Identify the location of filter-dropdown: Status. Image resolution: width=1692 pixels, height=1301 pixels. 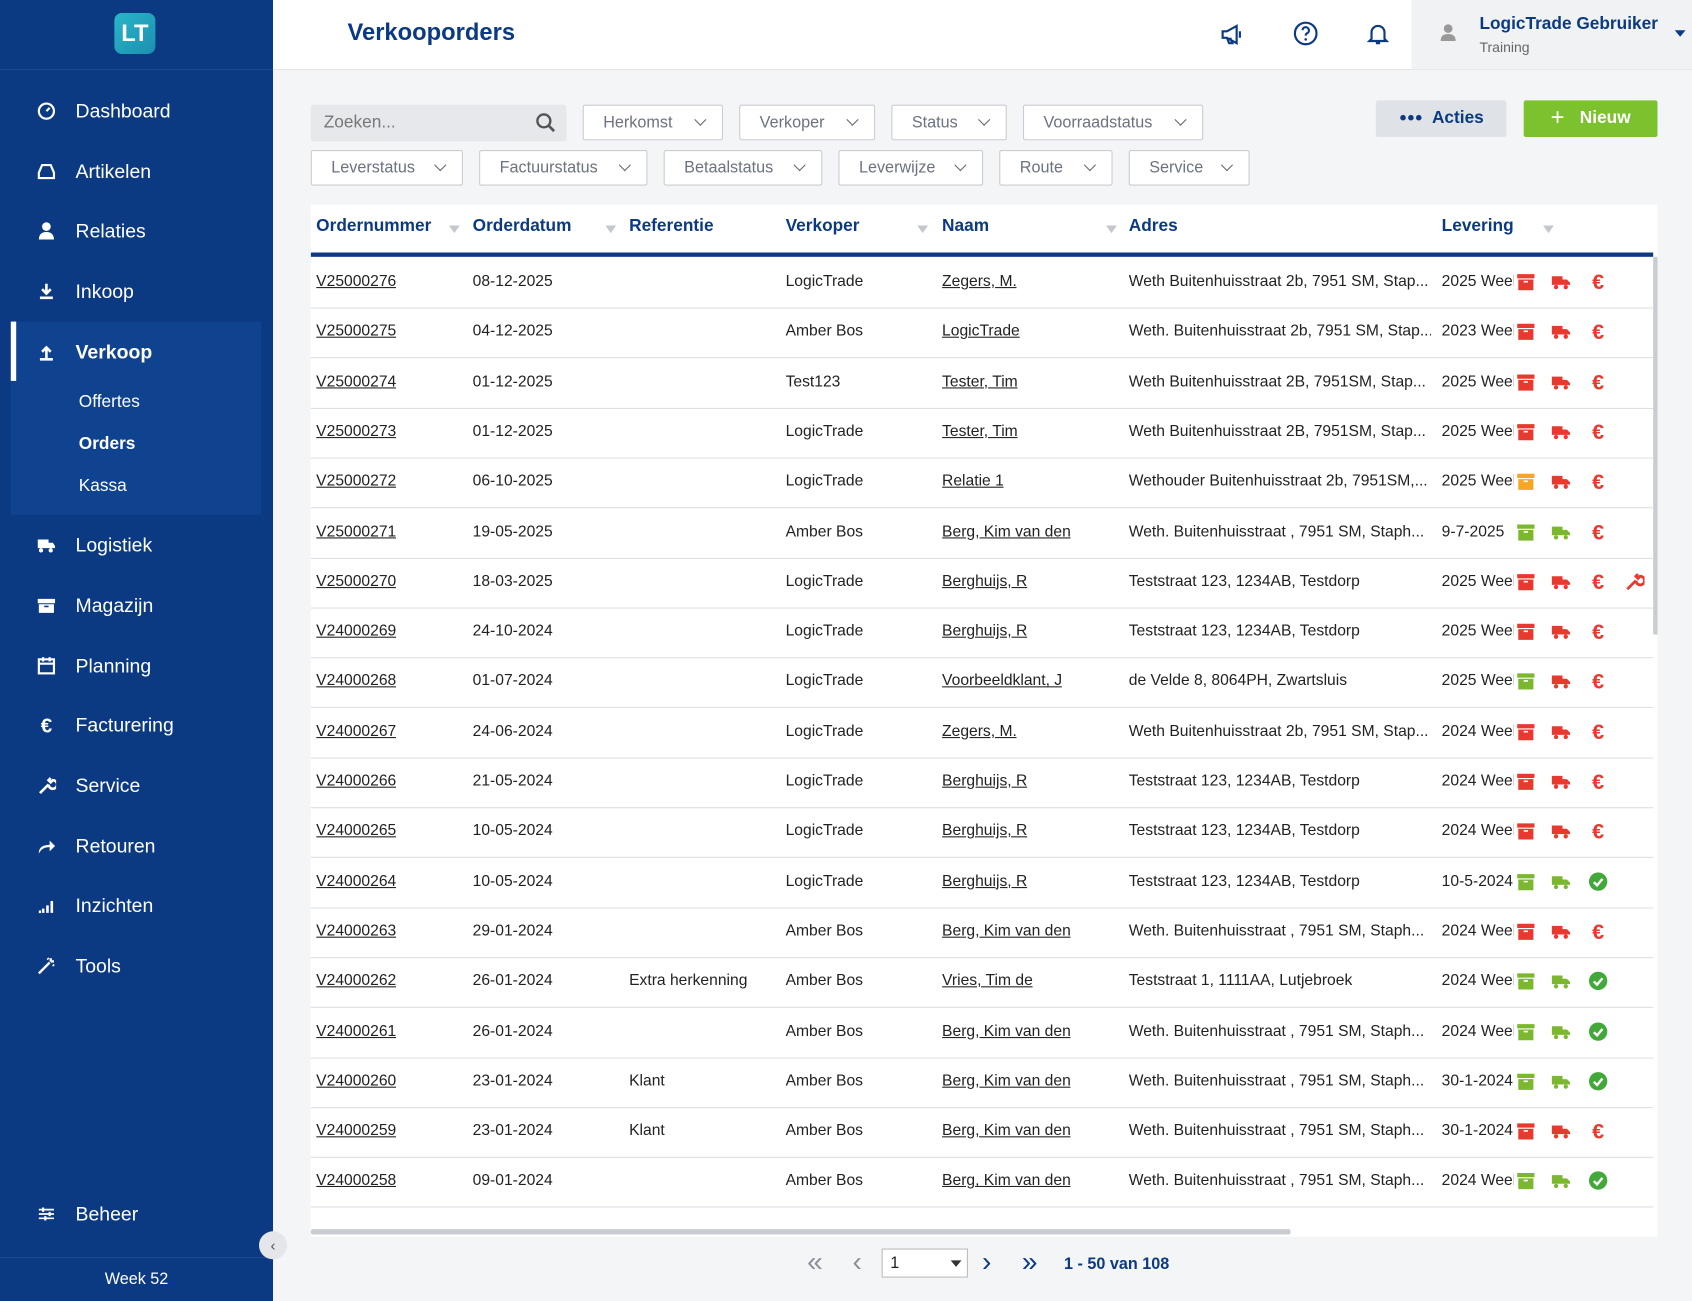
(949, 122).